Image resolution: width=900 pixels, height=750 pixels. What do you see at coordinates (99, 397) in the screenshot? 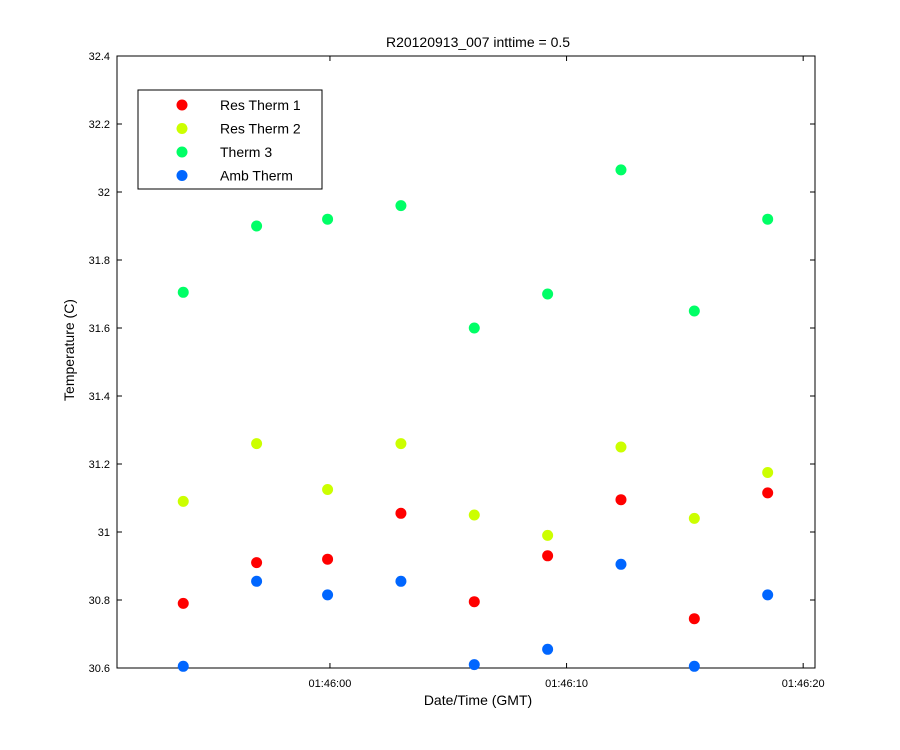
I see `y-tick-label: 31.4` at bounding box center [99, 397].